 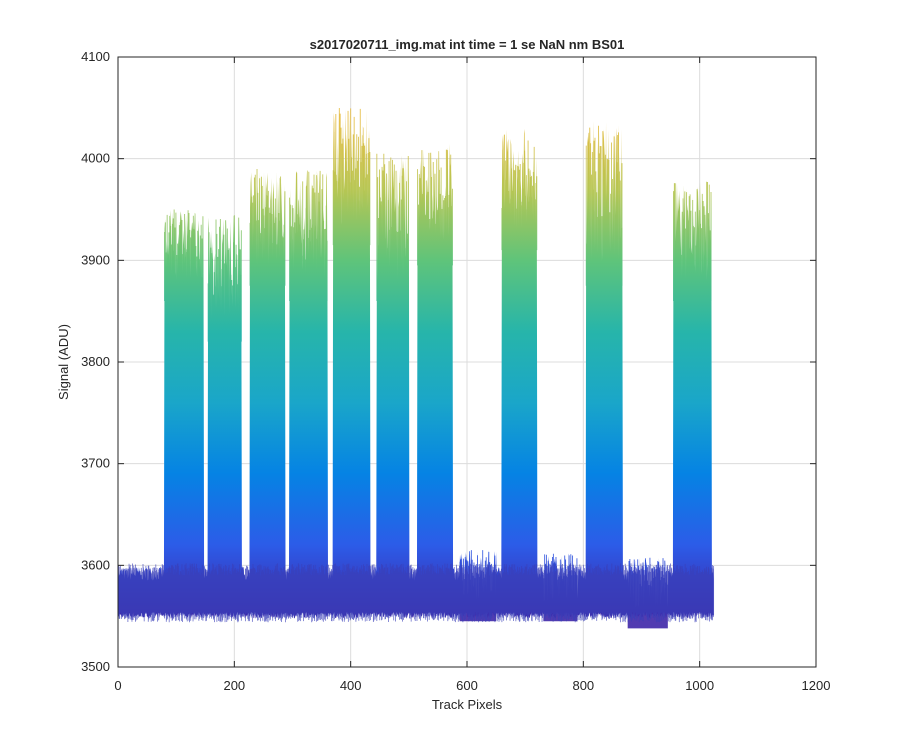 What do you see at coordinates (583, 685) in the screenshot?
I see `x-tick-label: 800` at bounding box center [583, 685].